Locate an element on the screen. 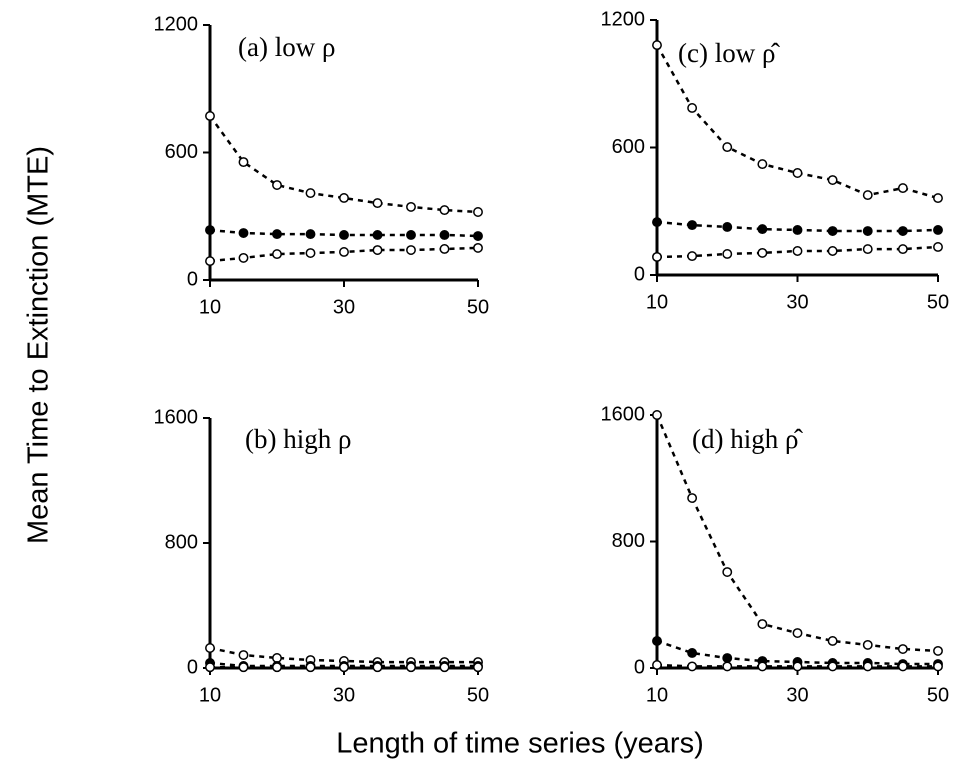  panel-title: (c) low ρ̂ is located at coordinates (729, 53).